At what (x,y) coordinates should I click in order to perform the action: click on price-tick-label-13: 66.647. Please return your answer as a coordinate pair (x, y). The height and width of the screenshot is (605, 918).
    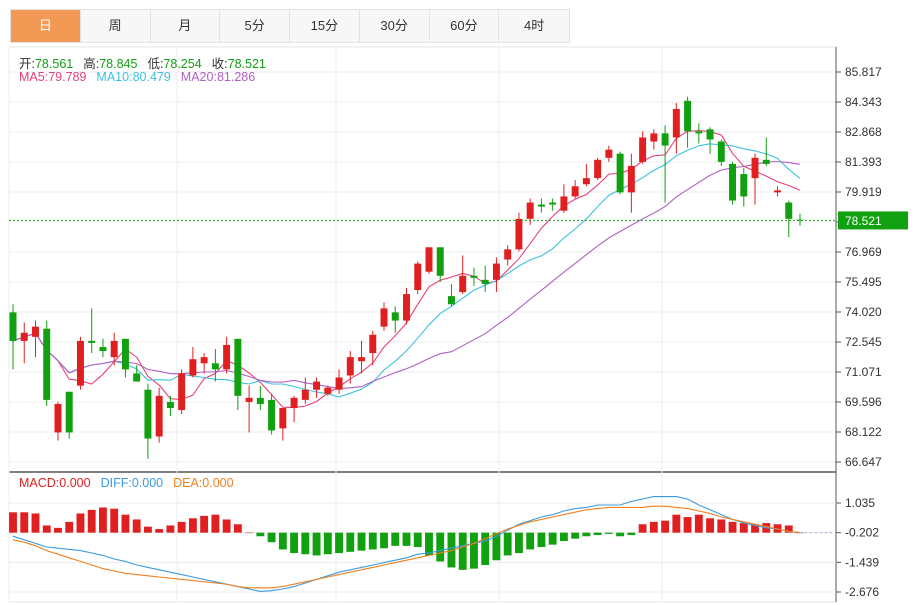
    Looking at the image, I should click on (863, 462).